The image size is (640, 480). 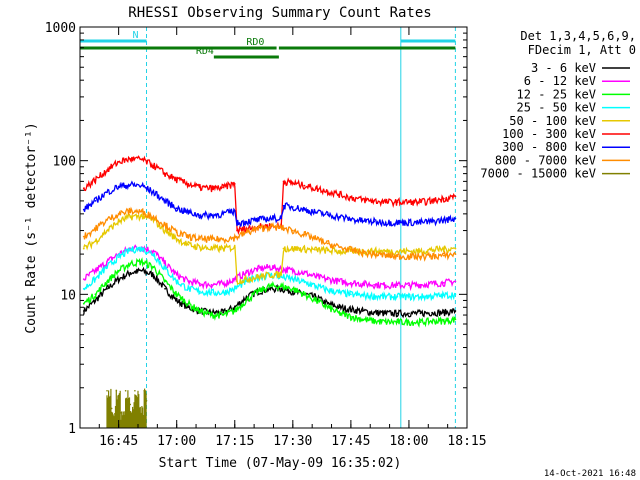 What do you see at coordinates (560, 81) in the screenshot?
I see `legend-label-6-12-kev: 6 - 12 keV` at bounding box center [560, 81].